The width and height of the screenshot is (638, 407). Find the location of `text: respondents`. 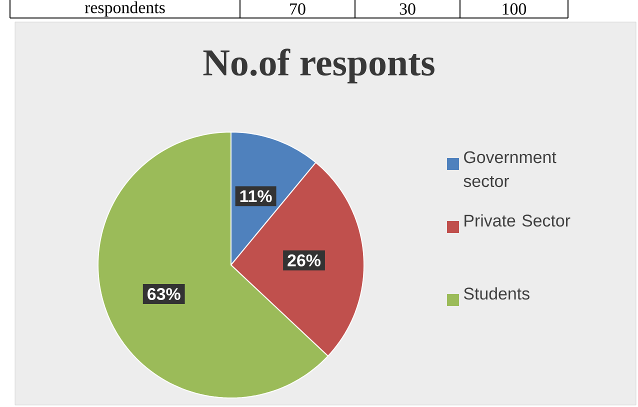

text: respondents is located at coordinates (124, 9).